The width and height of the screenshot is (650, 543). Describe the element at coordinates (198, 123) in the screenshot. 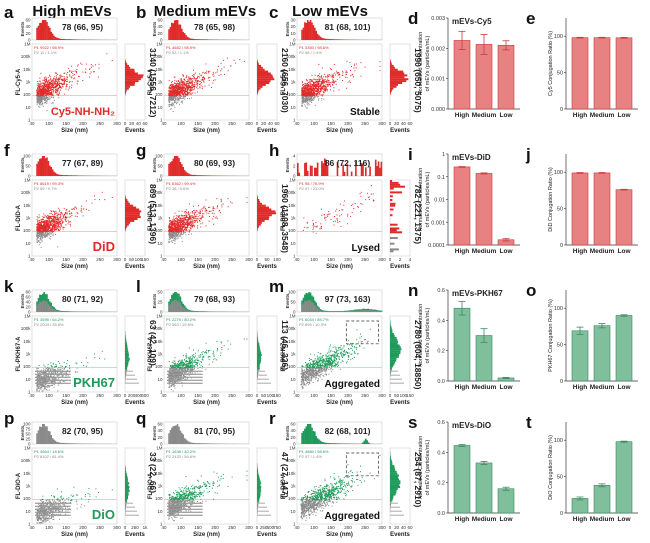

I see `scatter-xtick: 150` at that location.